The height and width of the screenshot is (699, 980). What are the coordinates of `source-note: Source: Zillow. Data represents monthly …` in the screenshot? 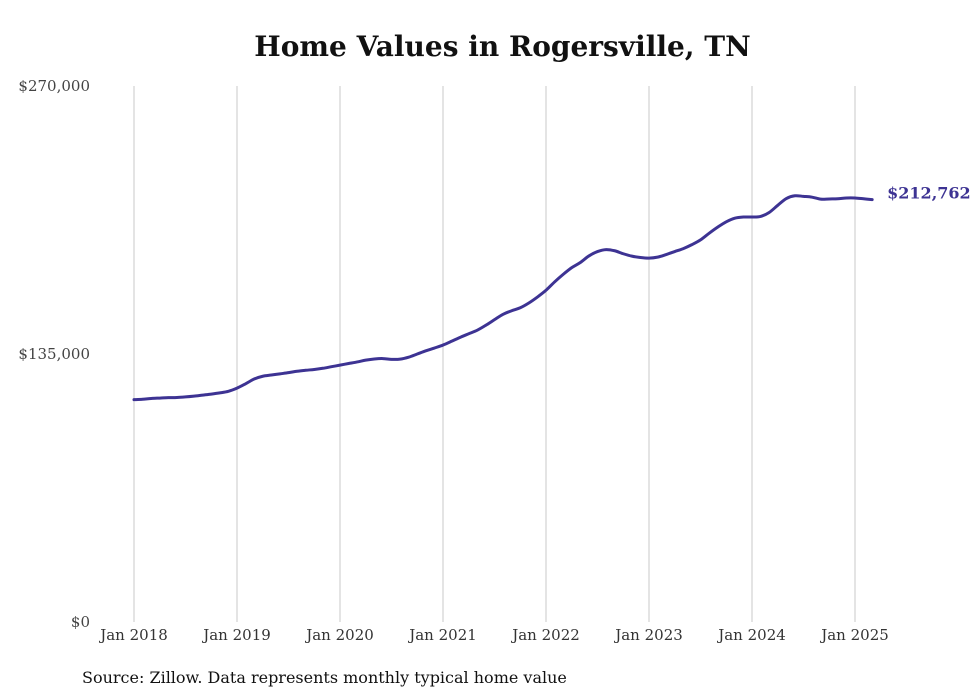 It's located at (324, 677).